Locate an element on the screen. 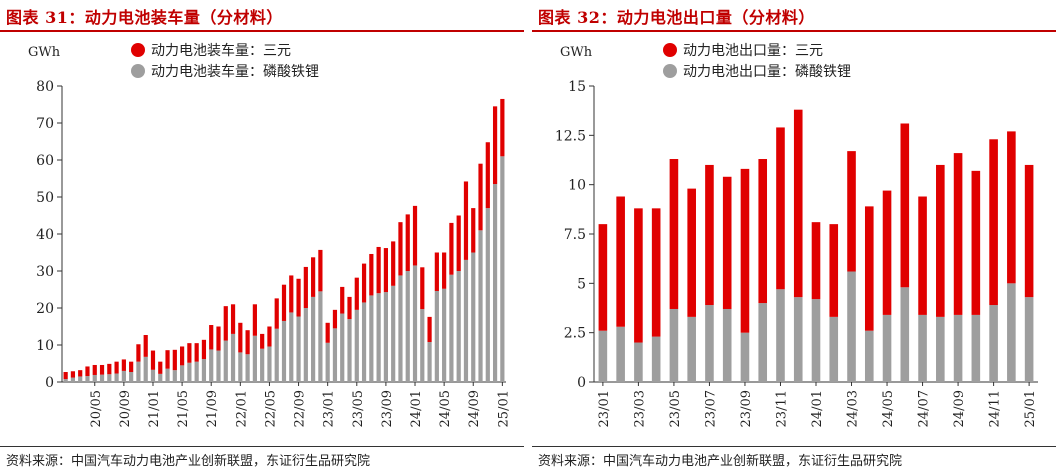  legend-label: 动力电池出口量：磷酸铁锂 is located at coordinates (767, 72).